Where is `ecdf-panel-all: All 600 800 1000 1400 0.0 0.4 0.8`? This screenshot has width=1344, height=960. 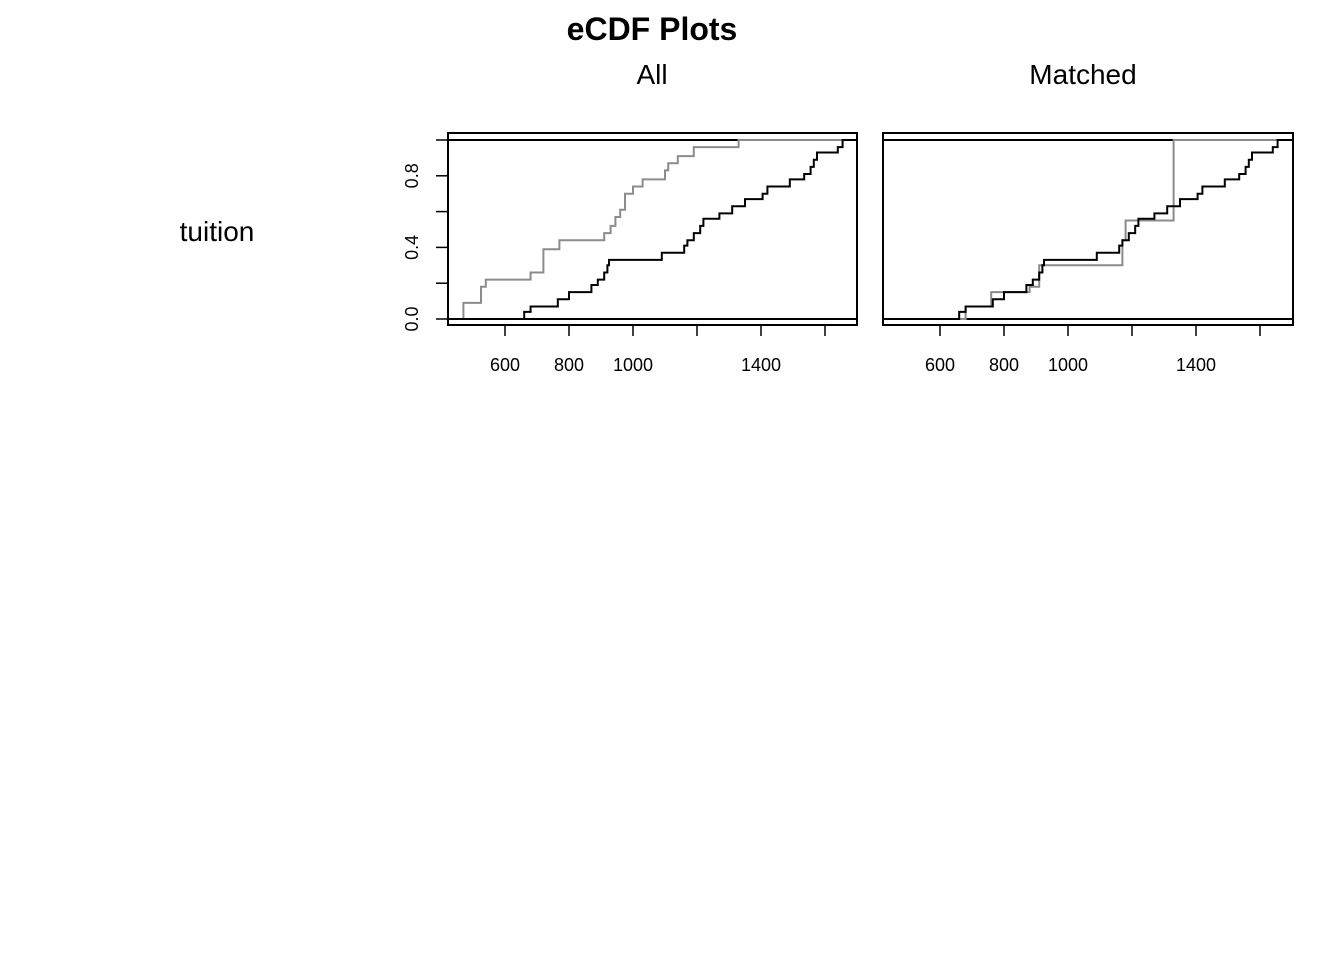
ecdf-panel-all: All 600 800 1000 1400 0.0 0.4 0.8 is located at coordinates (630, 217).